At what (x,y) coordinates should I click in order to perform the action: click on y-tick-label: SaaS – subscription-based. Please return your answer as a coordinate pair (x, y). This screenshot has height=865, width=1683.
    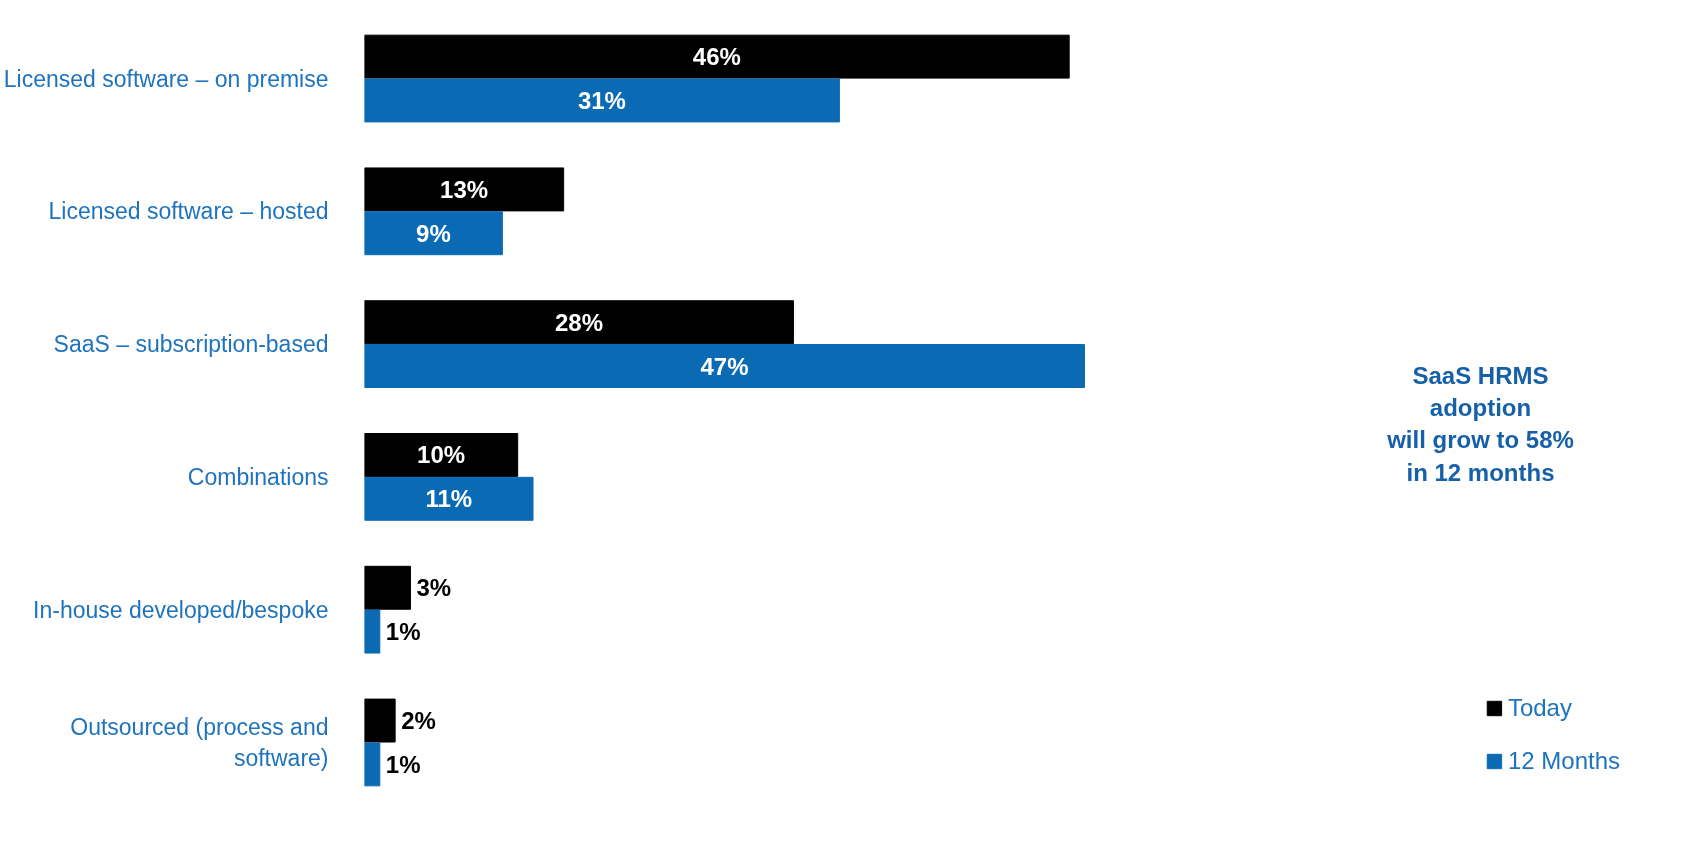
    Looking at the image, I should click on (191, 344).